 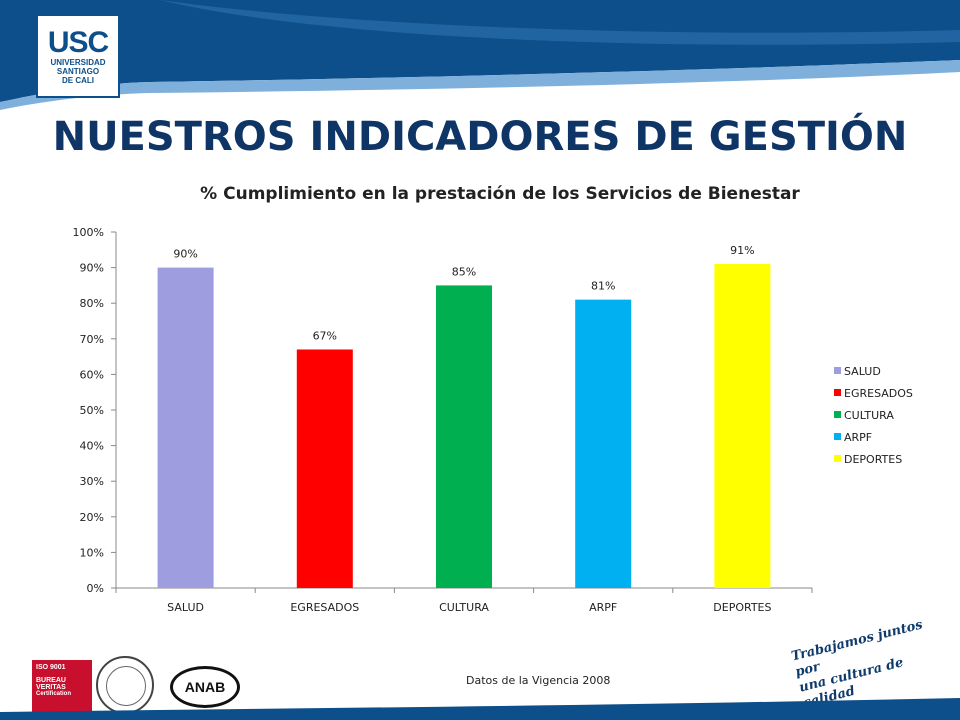 What do you see at coordinates (862, 371) in the screenshot?
I see `legend-item: SALUD` at bounding box center [862, 371].